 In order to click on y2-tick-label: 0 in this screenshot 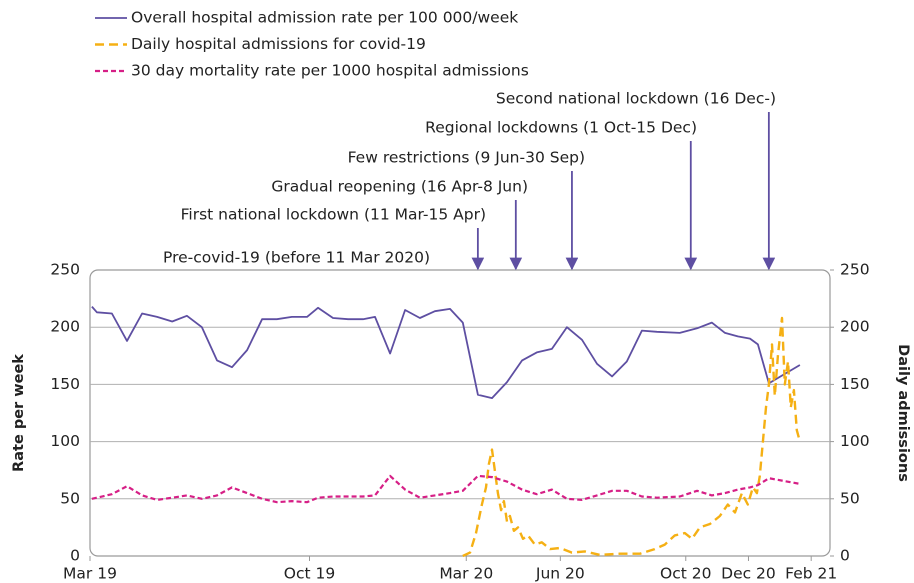, I will do `click(845, 556)`.